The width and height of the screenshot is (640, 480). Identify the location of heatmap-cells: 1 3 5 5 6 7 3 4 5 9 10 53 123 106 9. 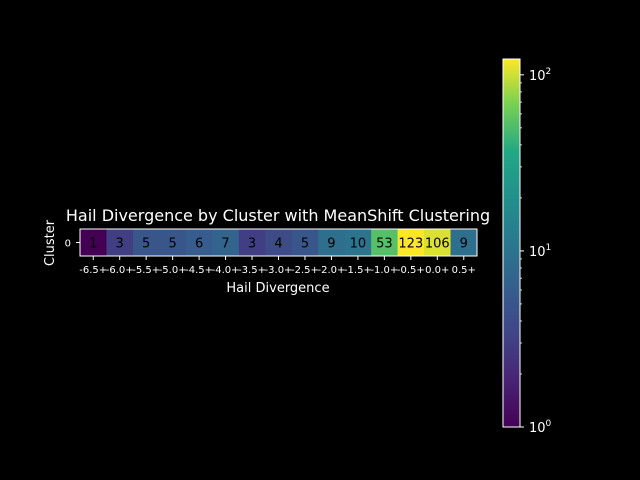
(279, 242).